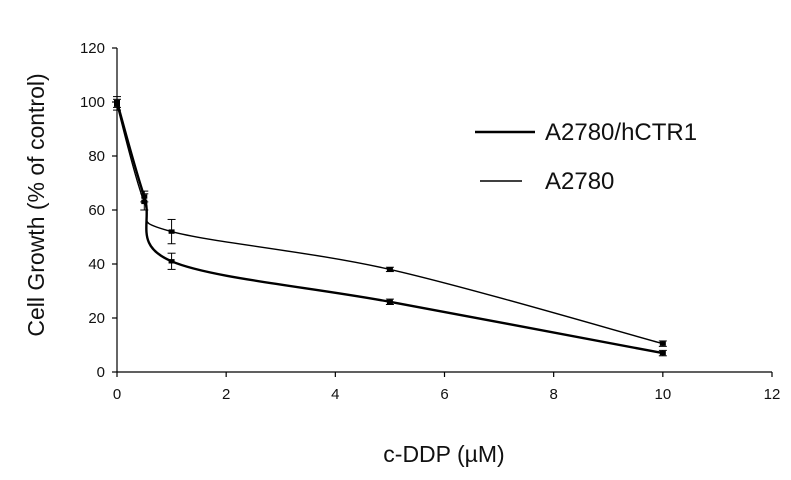  I want to click on y-tick-label: 40, so click(96, 264).